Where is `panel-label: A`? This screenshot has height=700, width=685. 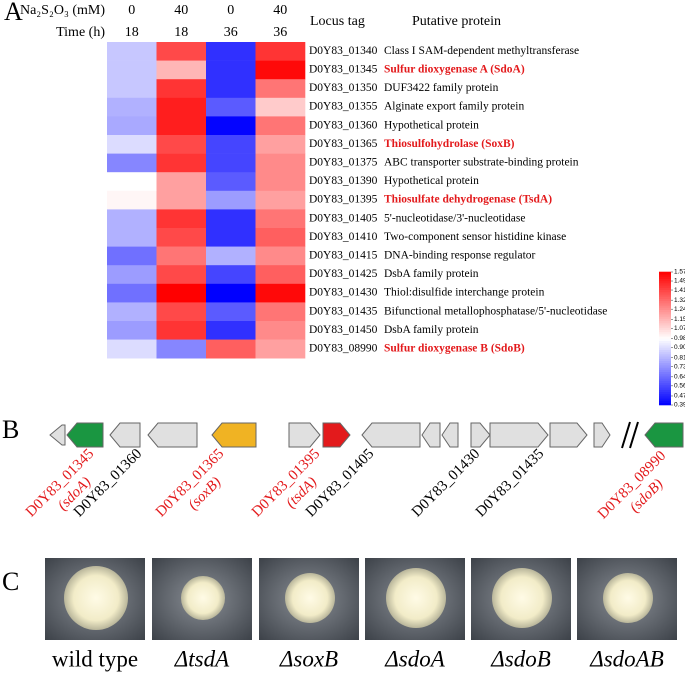 panel-label: A is located at coordinates (13, 13).